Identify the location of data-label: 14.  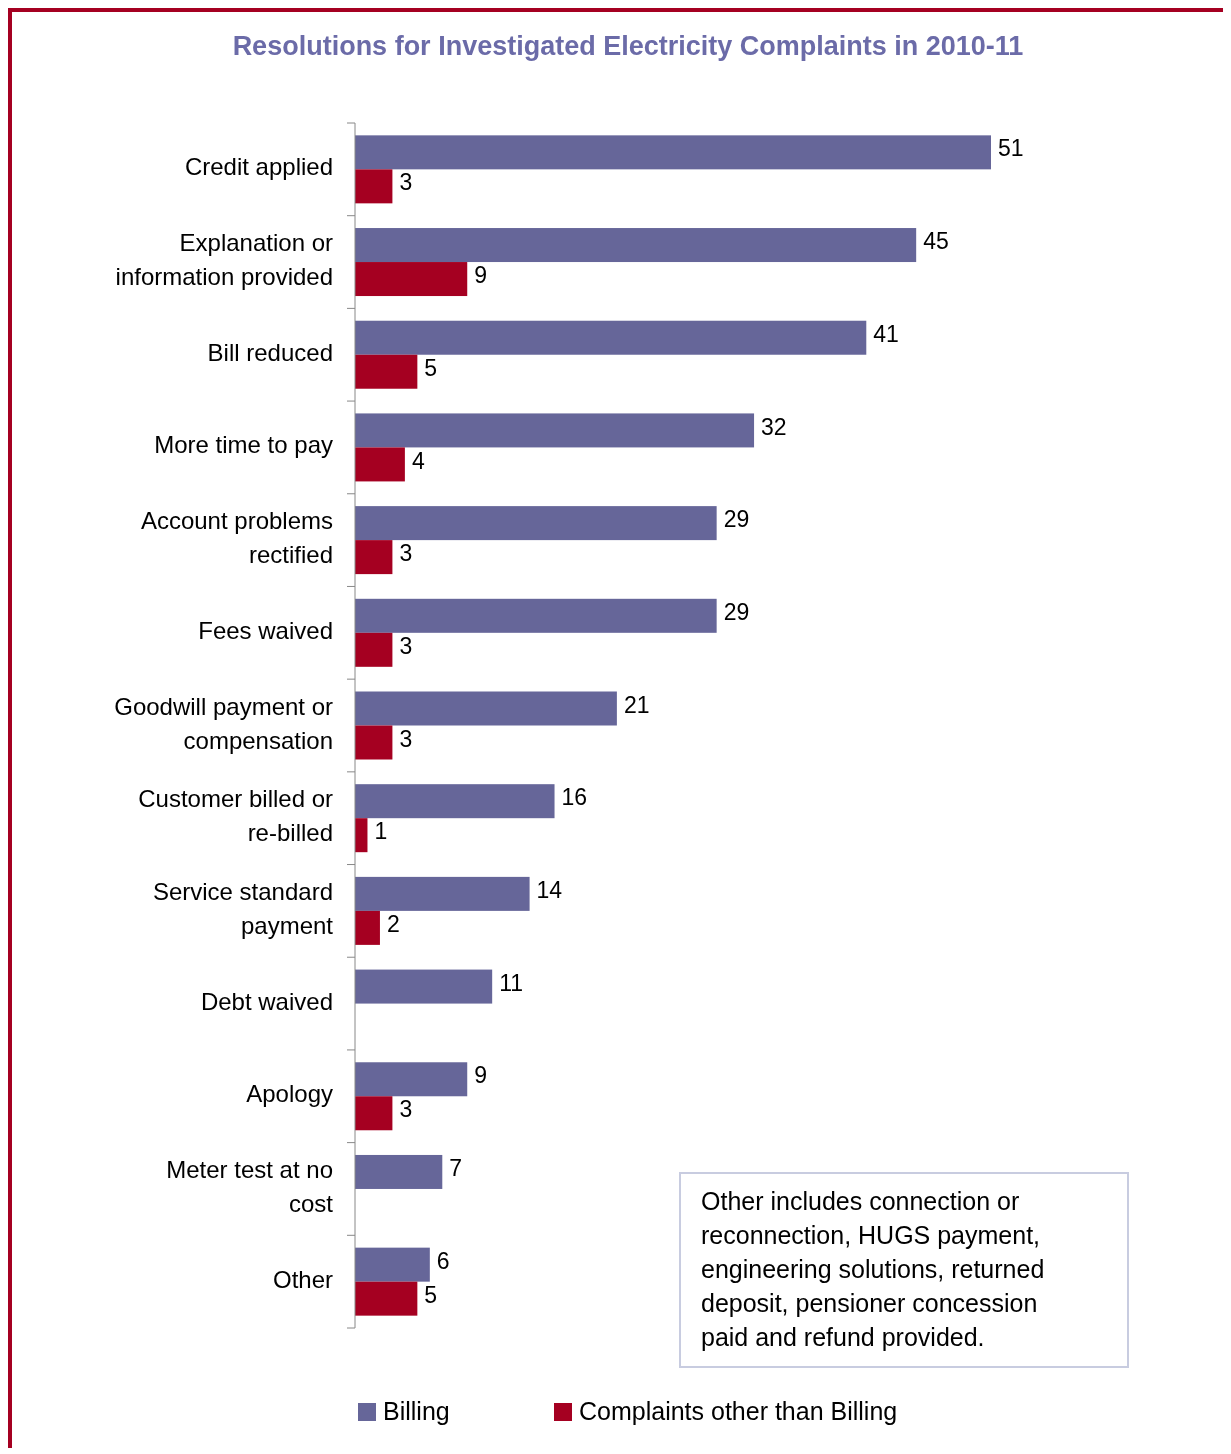
(549, 889).